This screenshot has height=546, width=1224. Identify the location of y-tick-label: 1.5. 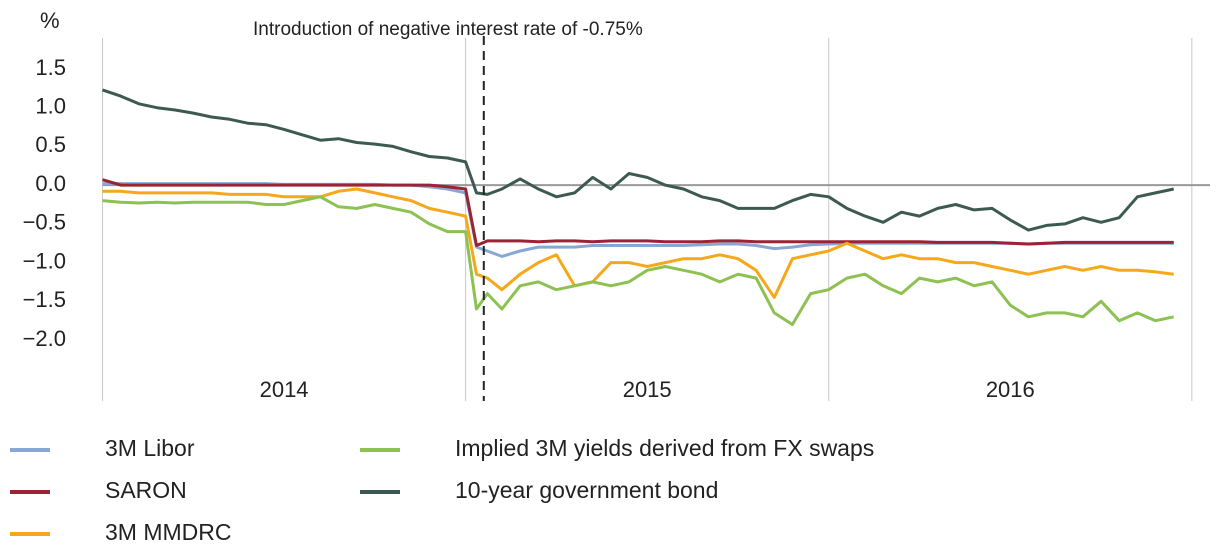
(50, 67).